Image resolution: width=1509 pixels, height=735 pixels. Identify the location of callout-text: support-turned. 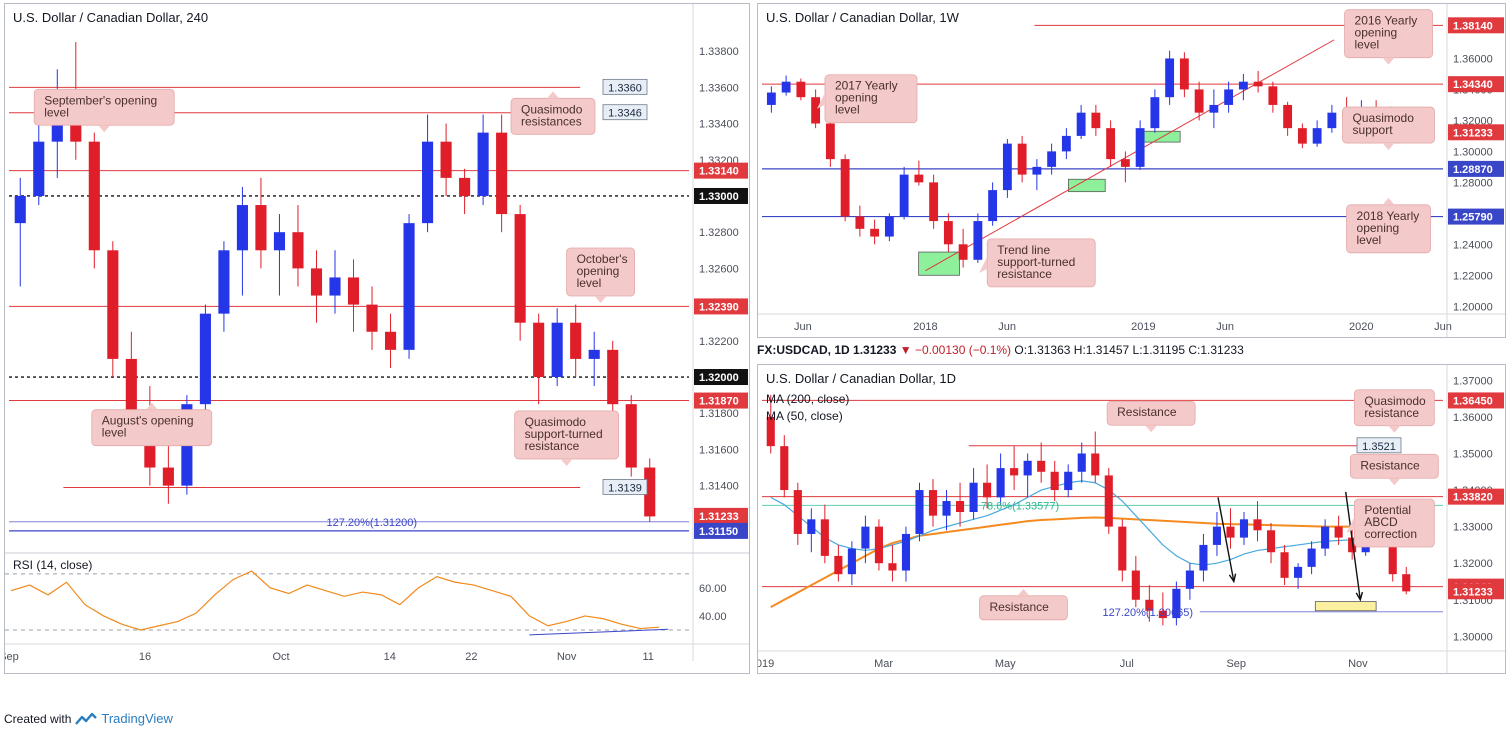
(1036, 262).